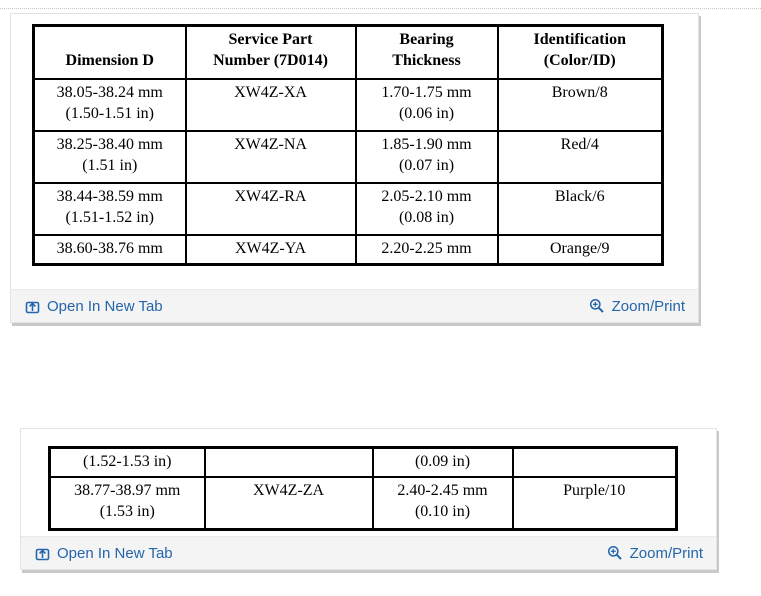 The image size is (761, 596). Describe the element at coordinates (426, 157) in the screenshot. I see `cell-thickness: 1.85-1.90 mm (0.07 in)` at that location.